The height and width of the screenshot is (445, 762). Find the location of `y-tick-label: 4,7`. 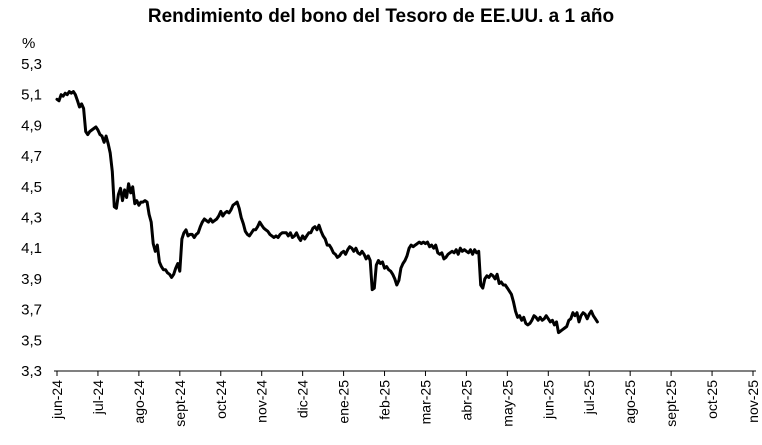

y-tick-label: 4,7 is located at coordinates (31, 156).